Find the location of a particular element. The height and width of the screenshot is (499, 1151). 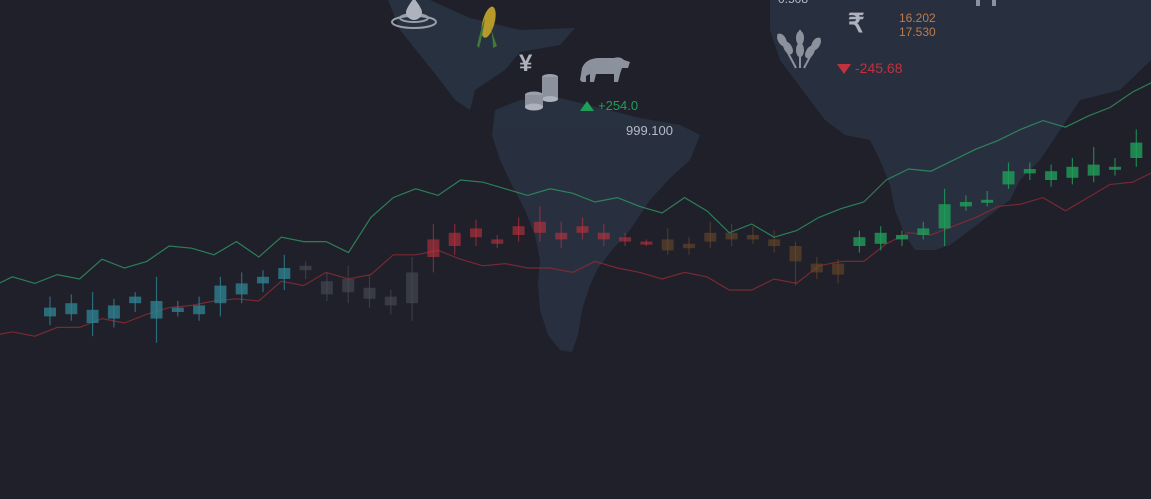

bear-icon is located at coordinates (605, 69).